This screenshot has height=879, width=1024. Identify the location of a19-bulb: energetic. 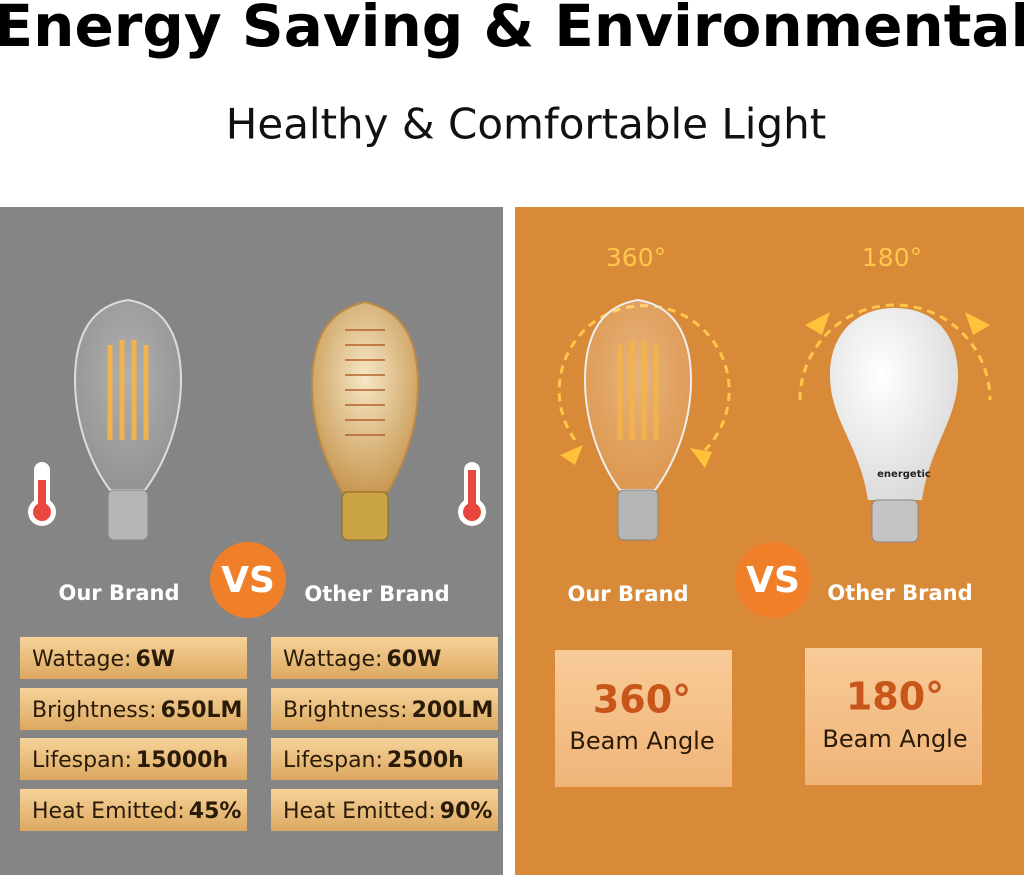
(894, 425).